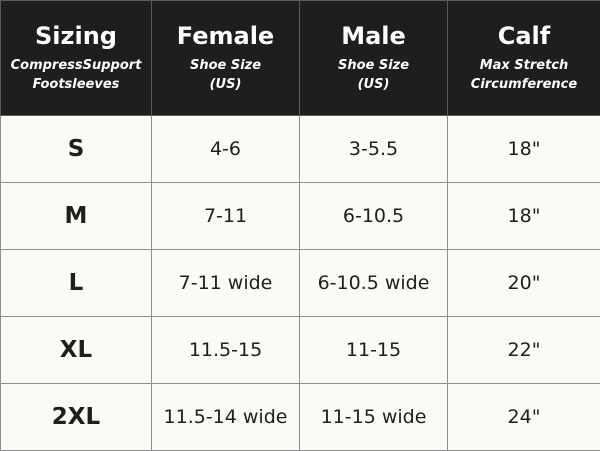  I want to click on header-calf: Calf Max Stretch Circumference, so click(524, 58).